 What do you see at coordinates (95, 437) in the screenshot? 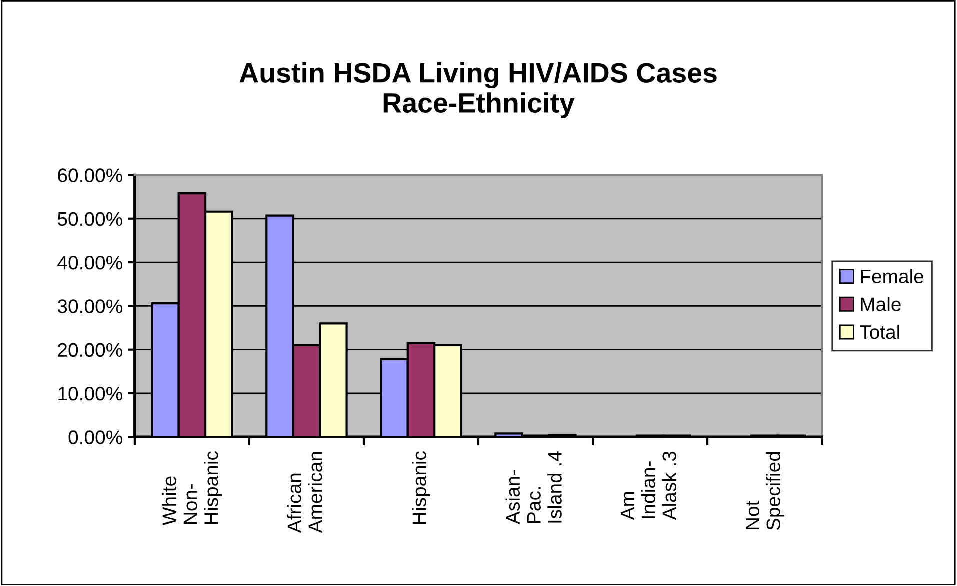
I see `y-tick-label: 0.00%` at bounding box center [95, 437].